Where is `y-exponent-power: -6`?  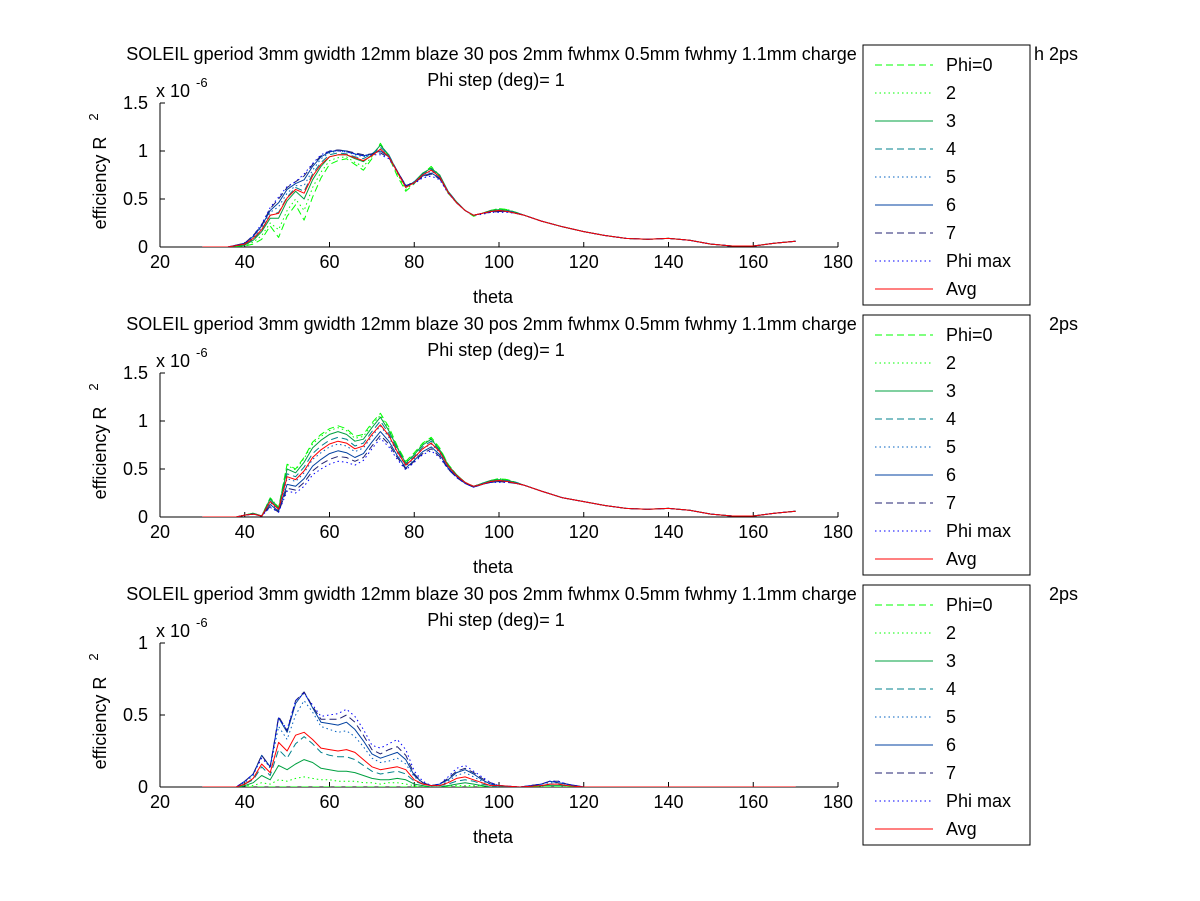
y-exponent-power: -6 is located at coordinates (202, 622).